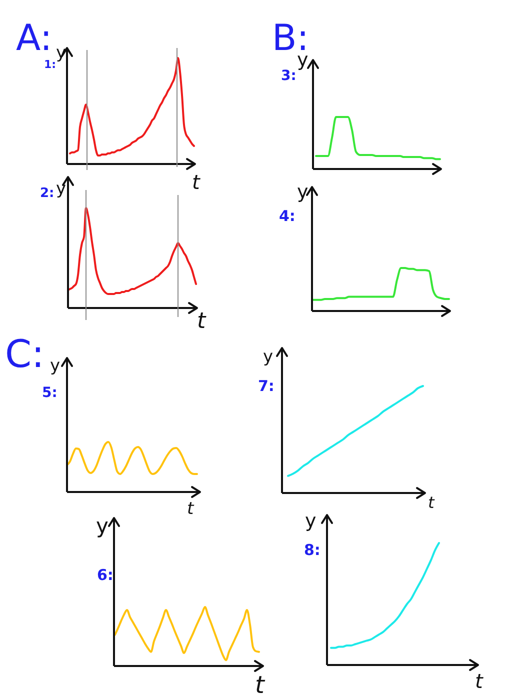 This screenshot has height=700, width=505. I want to click on chart-title: 4:, so click(287, 216).